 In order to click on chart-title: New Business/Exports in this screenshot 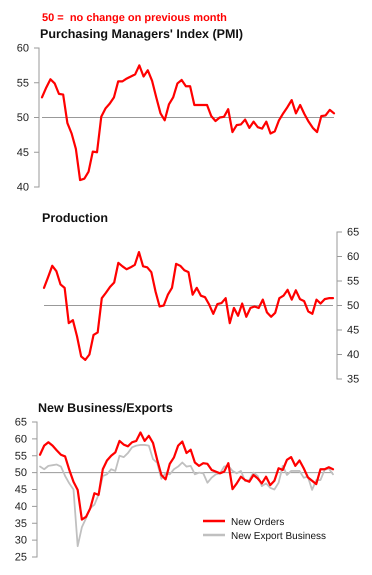, I will do `click(105, 408)`.